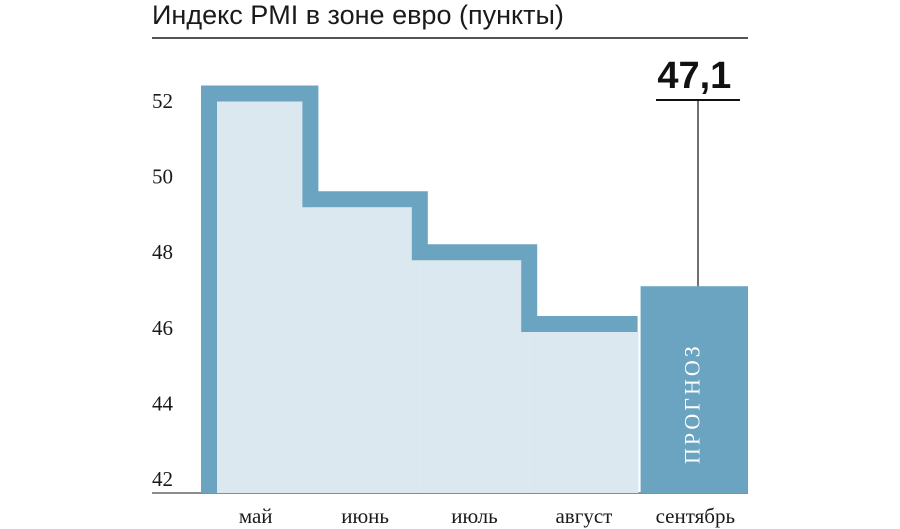 The width and height of the screenshot is (900, 529). Describe the element at coordinates (365, 516) in the screenshot. I see `x-label-июнь: июнь` at that location.